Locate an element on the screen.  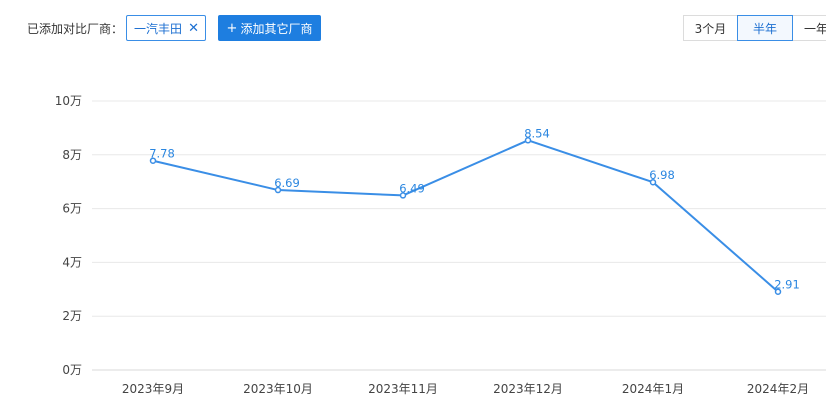
close-icon: ✕ is located at coordinates (193, 28).